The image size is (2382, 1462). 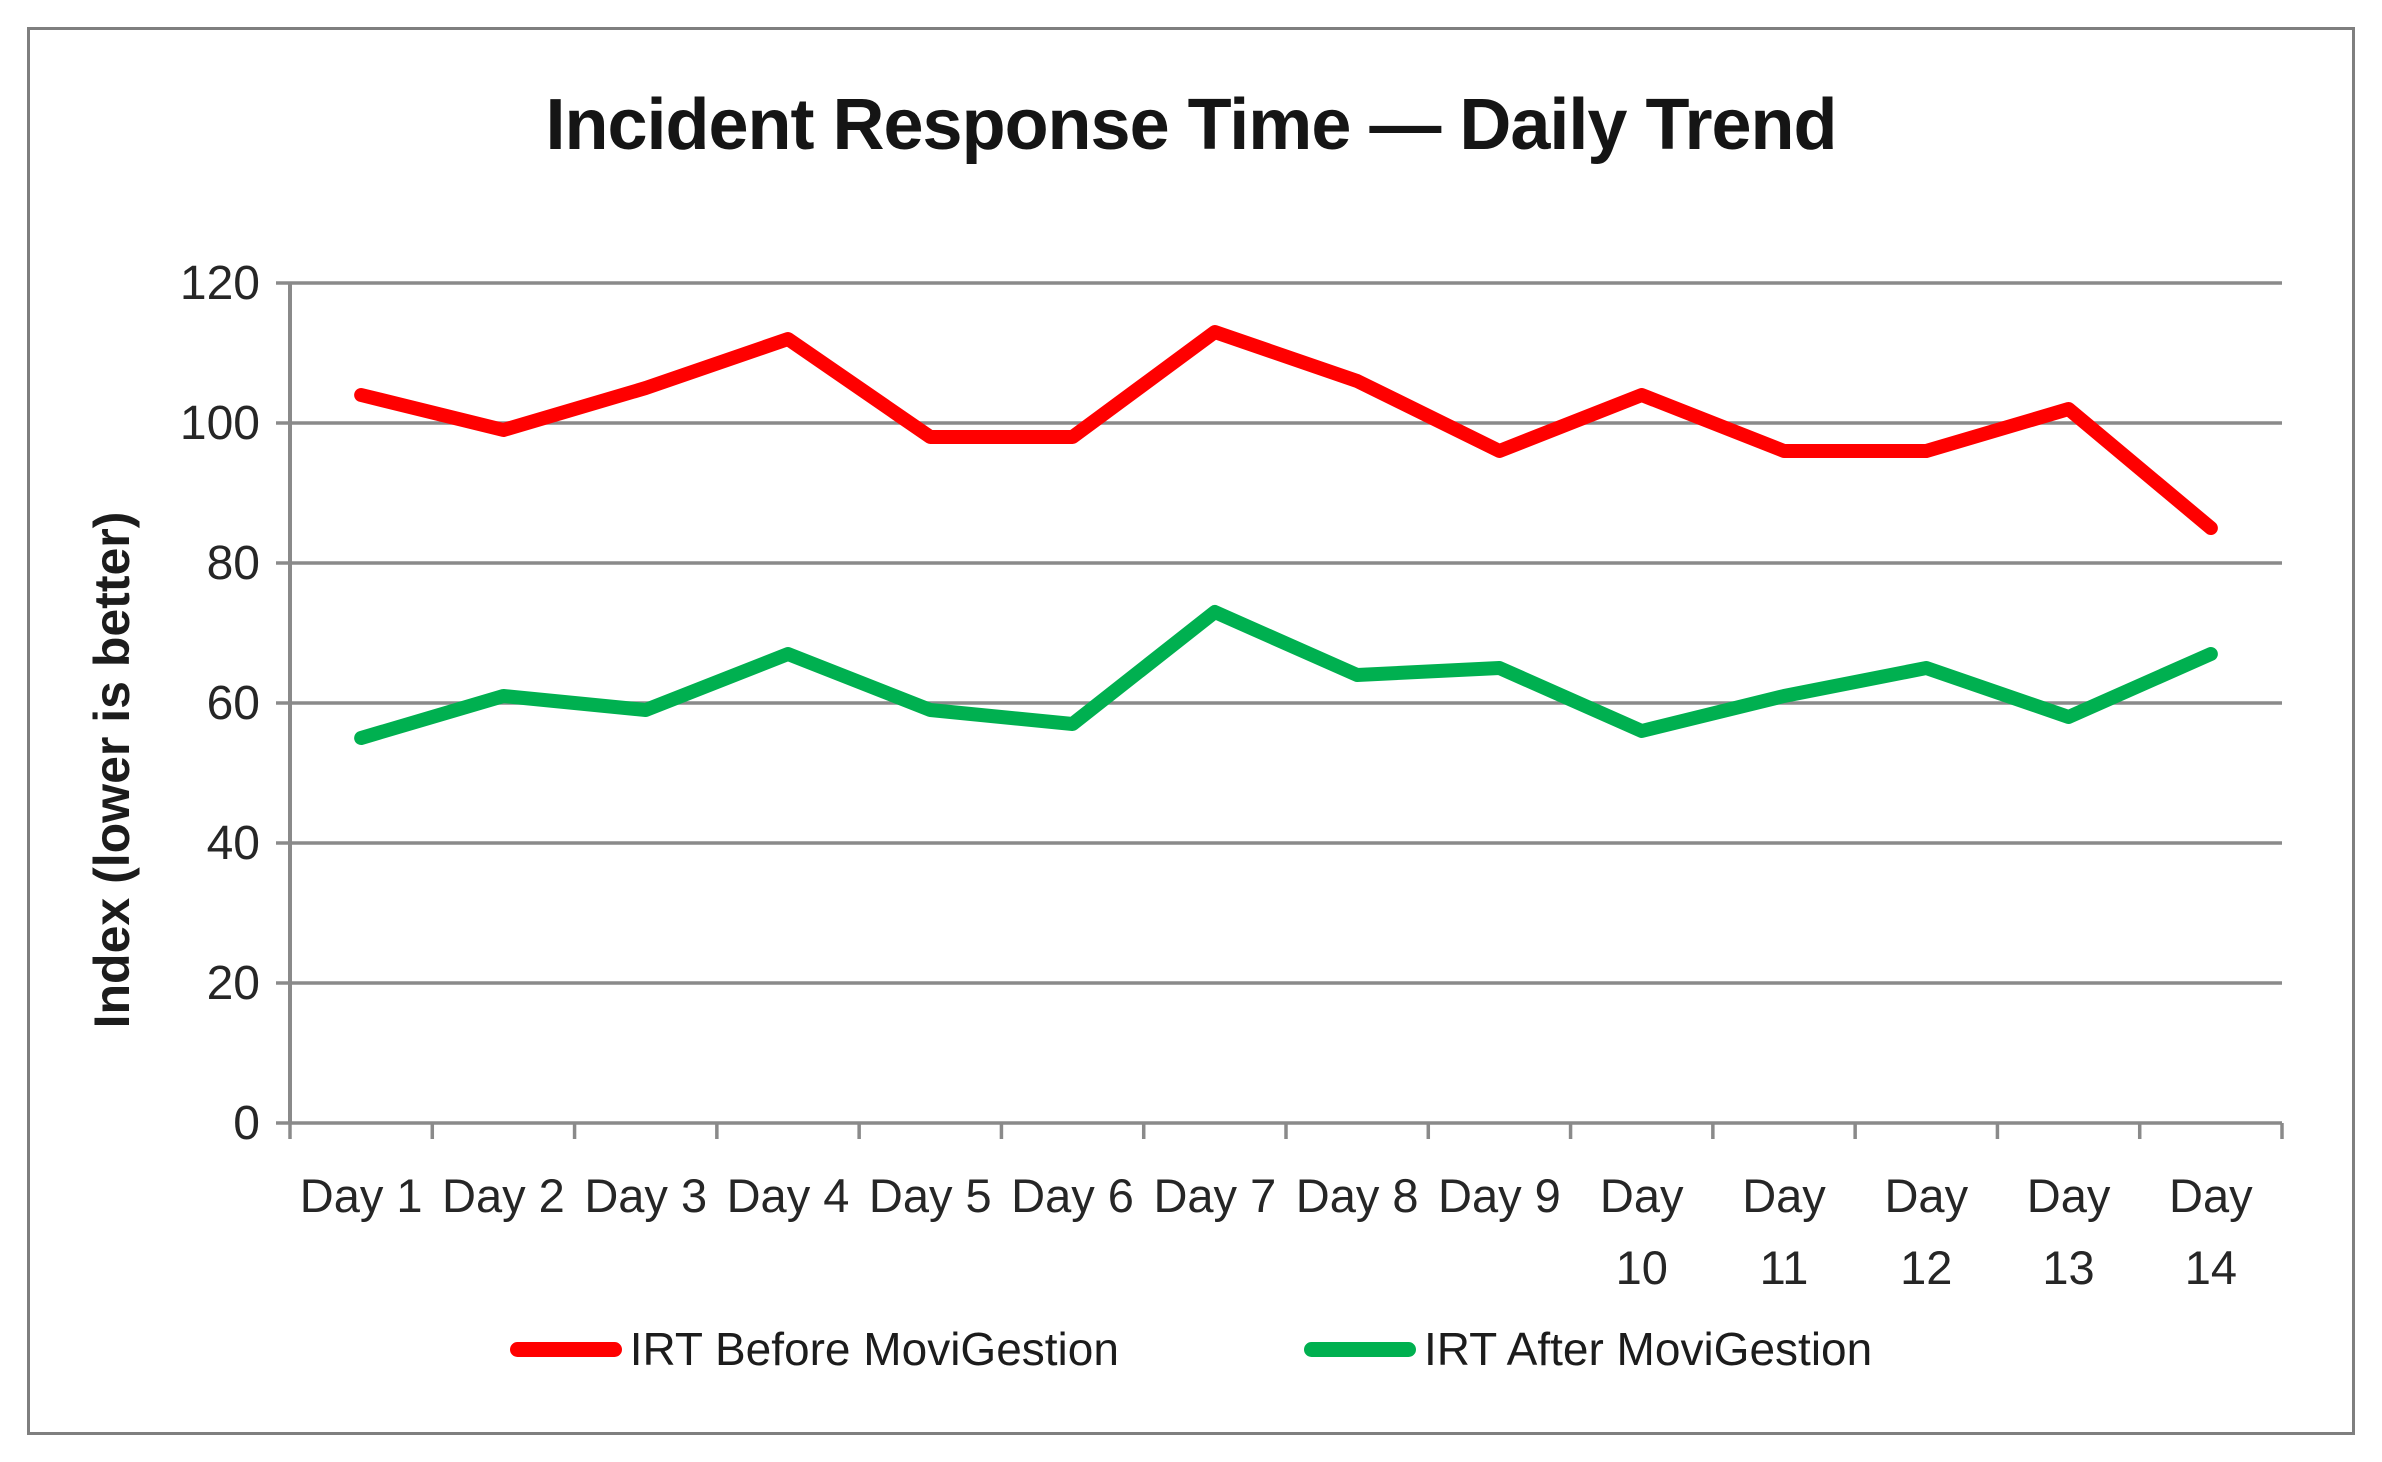 I want to click on x-tick-label: Day 2, so click(x=503, y=1195).